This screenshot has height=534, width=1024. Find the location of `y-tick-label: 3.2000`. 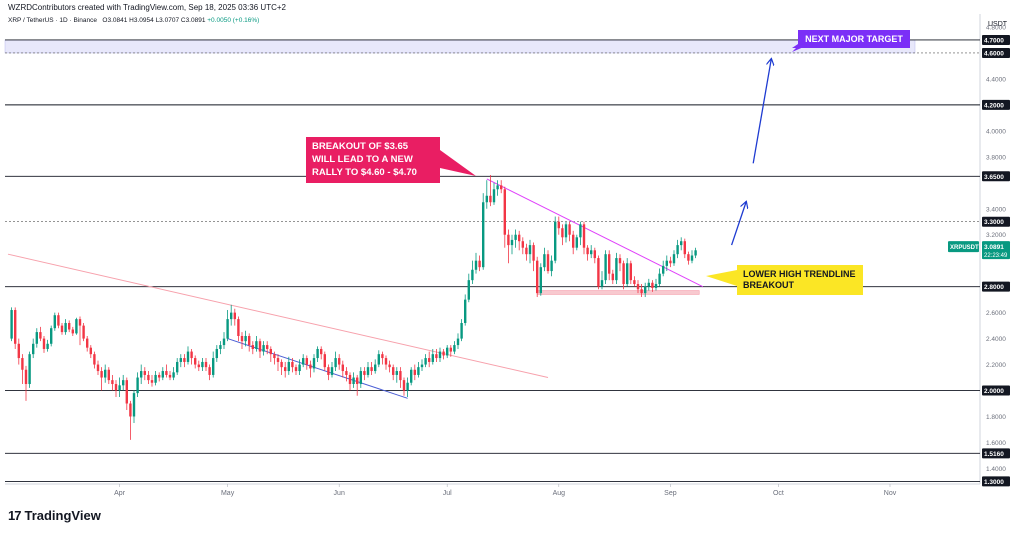

y-tick-label: 3.2000 is located at coordinates (996, 235).